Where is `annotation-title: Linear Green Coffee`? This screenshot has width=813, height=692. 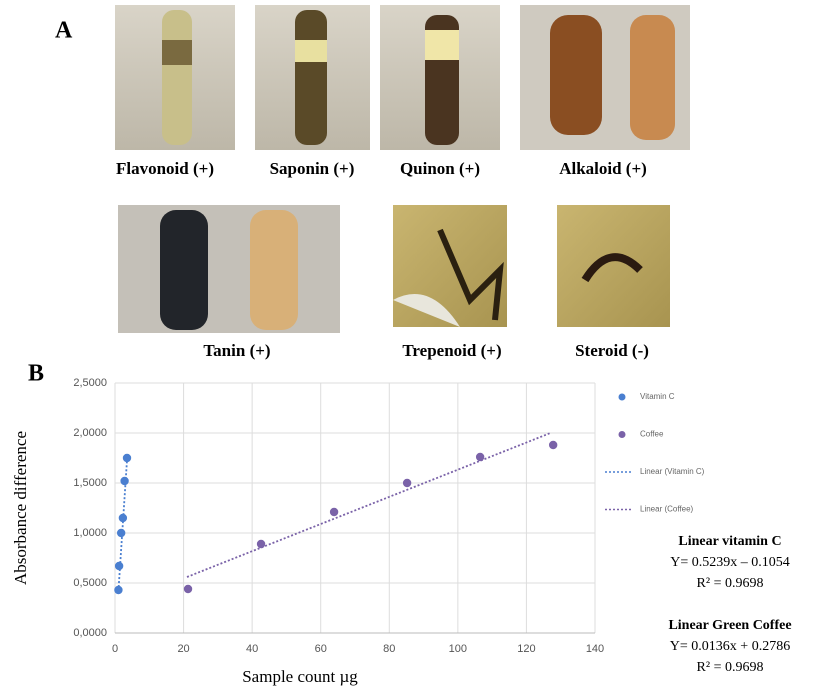
annotation-title: Linear Green Coffee is located at coordinates (729, 625).